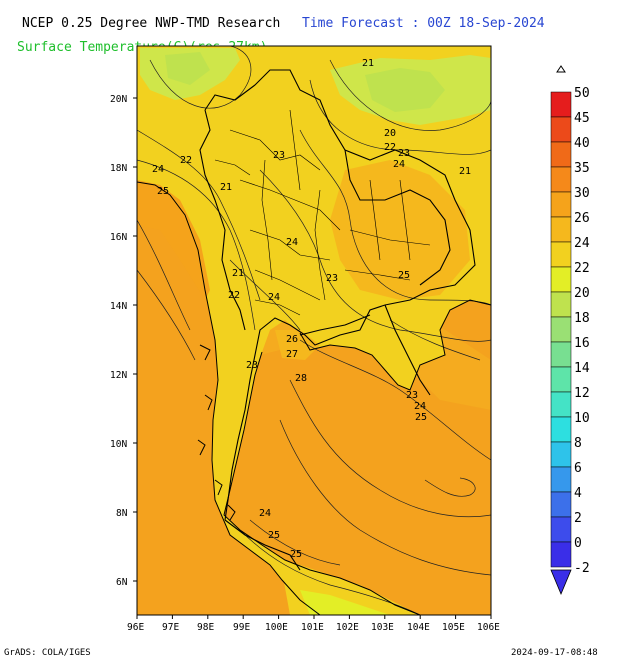 Image resolution: width=630 pixels, height=660 pixels. I want to click on forecast-time-title: Time Forecast : 00Z 18-Sep-2024, so click(423, 23).